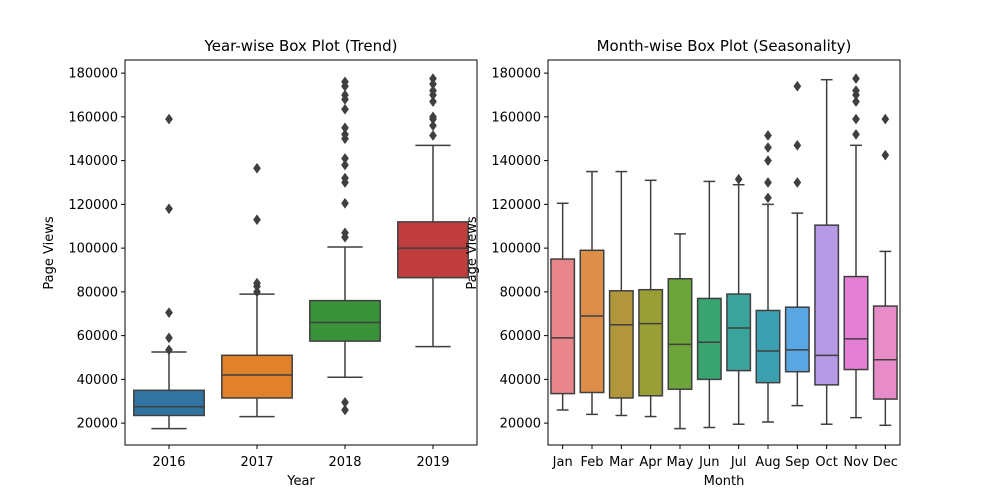  I want to click on month-x-tick-label: Aug, so click(767, 462).